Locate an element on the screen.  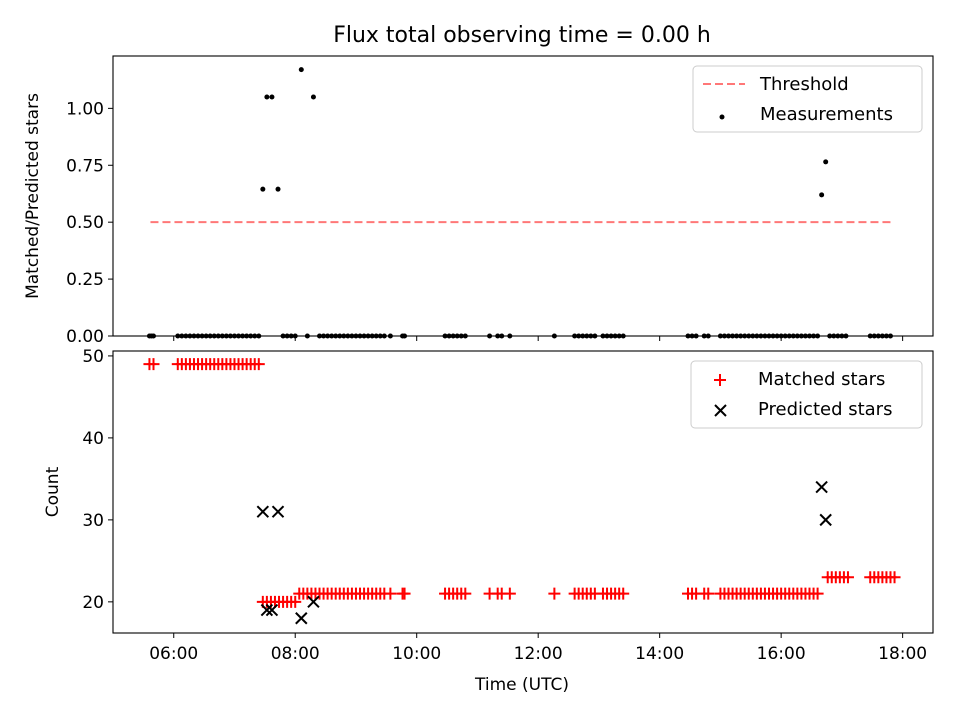
bottom-y-tick-label: 30 is located at coordinates (93, 521).